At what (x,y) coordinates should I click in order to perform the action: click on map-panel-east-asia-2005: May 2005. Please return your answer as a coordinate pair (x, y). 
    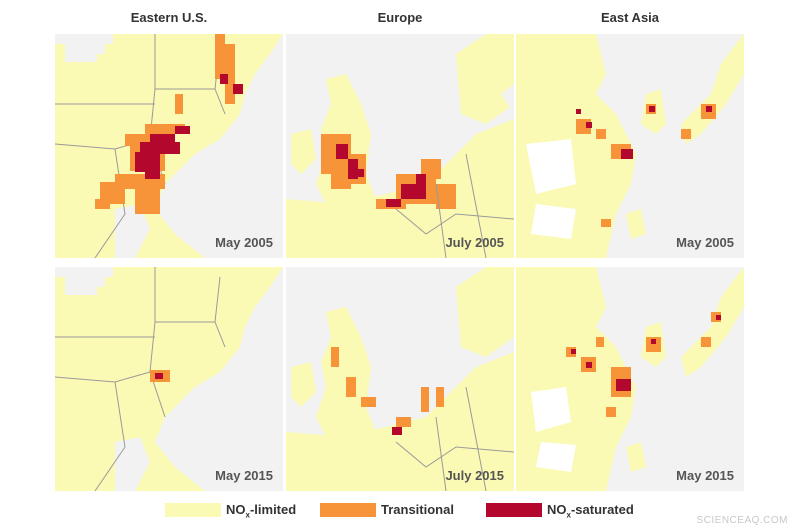
    Looking at the image, I should click on (630, 146).